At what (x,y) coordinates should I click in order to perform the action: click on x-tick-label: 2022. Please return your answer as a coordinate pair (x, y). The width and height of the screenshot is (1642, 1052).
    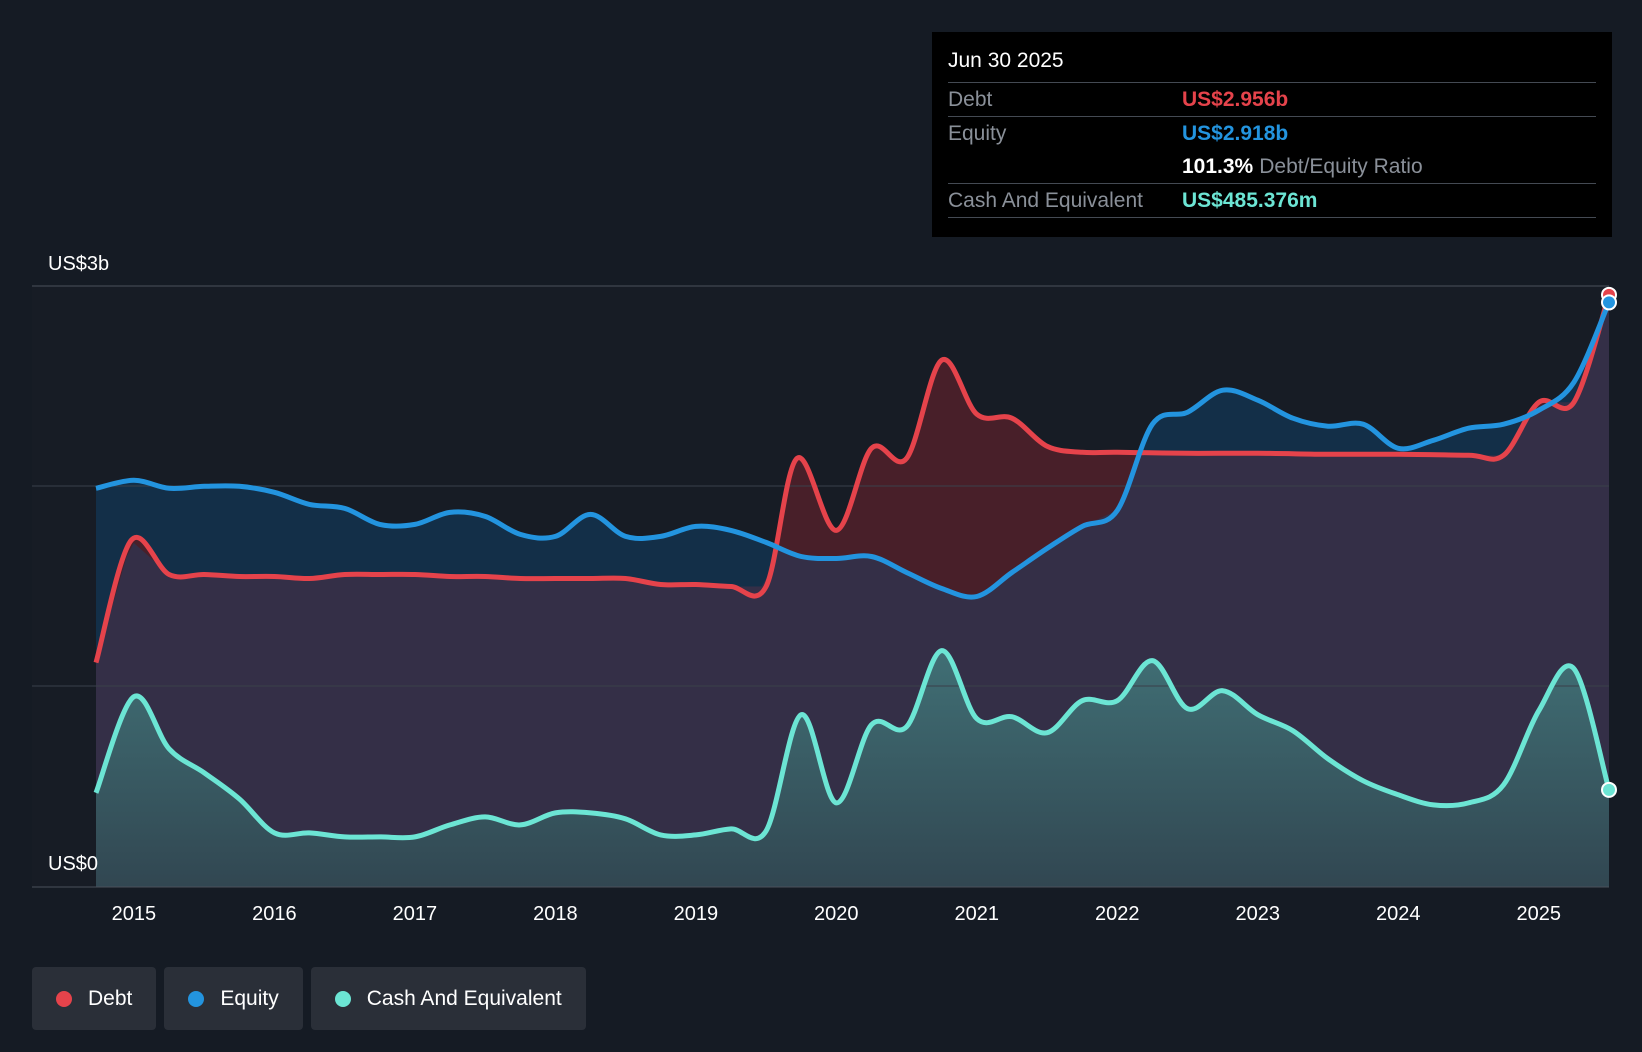
    Looking at the image, I should click on (1117, 914).